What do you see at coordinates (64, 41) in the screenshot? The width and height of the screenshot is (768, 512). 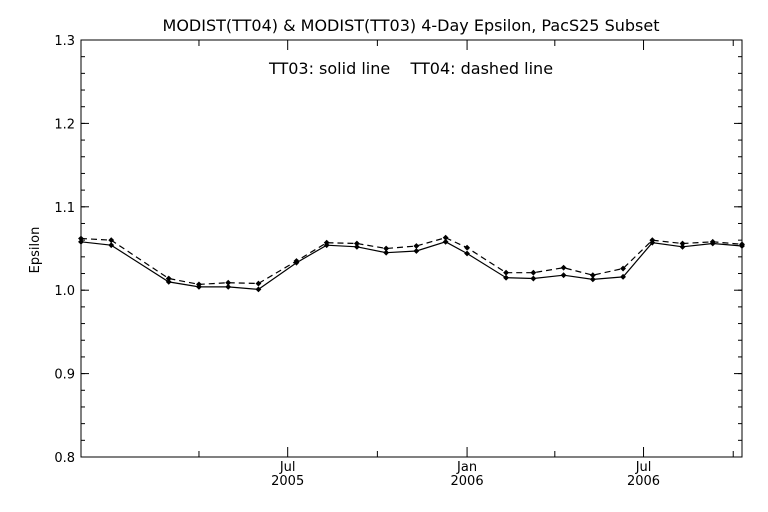 I see `y-tick-label: 1.3` at bounding box center [64, 41].